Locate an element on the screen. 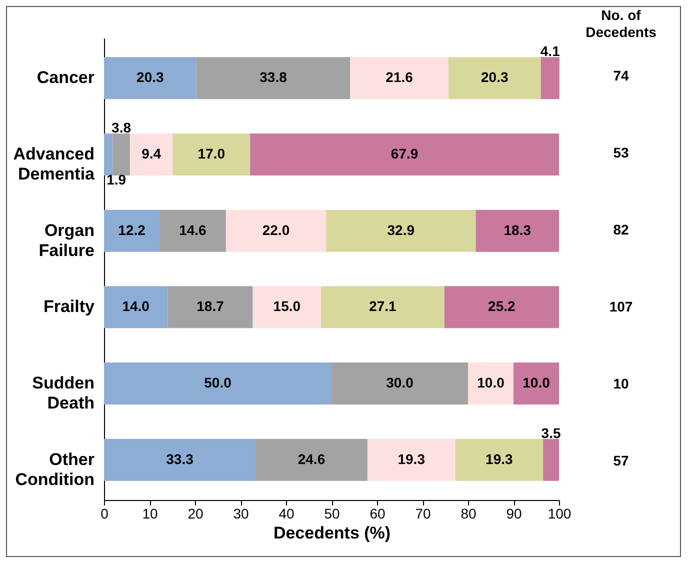  text: 10 is located at coordinates (621, 384).